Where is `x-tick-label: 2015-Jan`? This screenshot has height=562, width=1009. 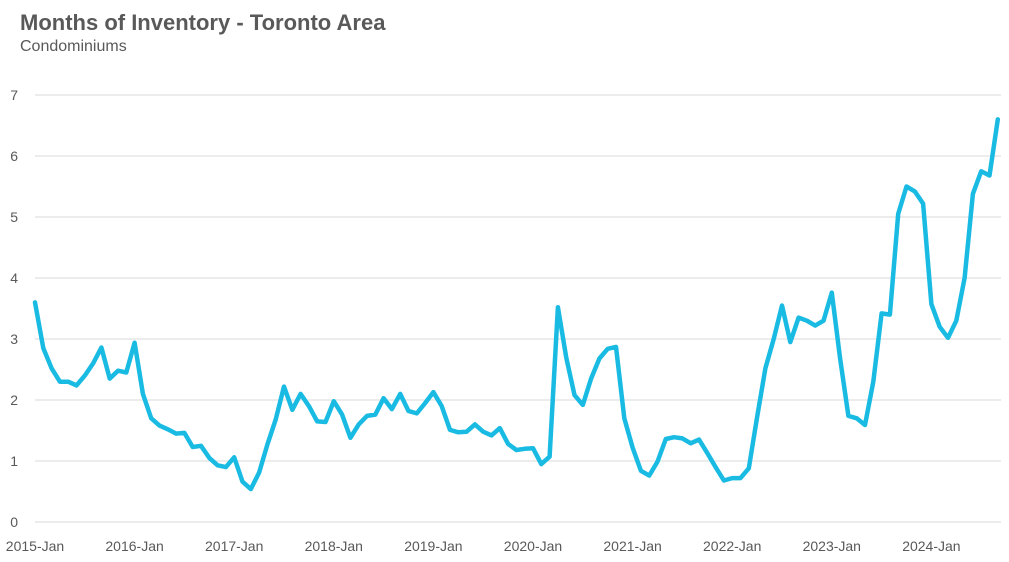 x-tick-label: 2015-Jan is located at coordinates (35, 546).